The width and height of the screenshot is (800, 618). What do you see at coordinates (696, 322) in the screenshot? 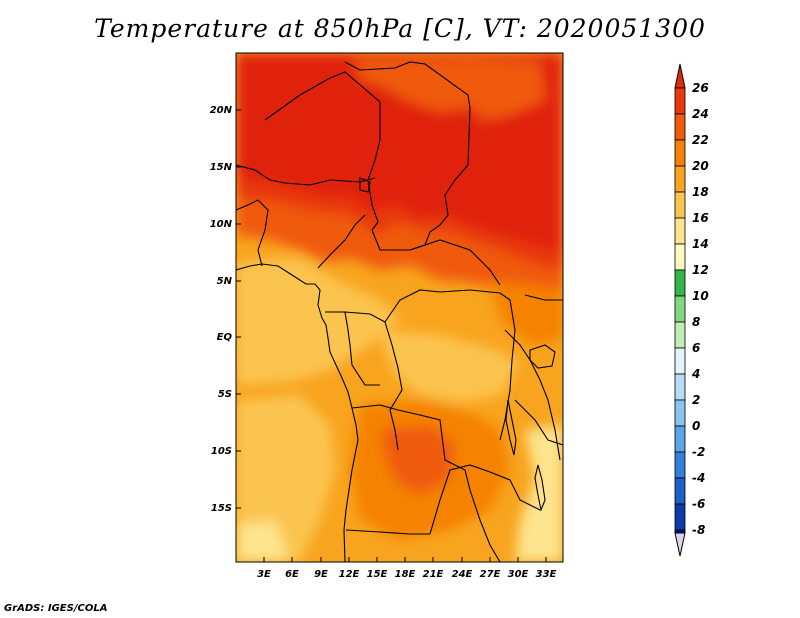
I see `colorbar-label: 8` at bounding box center [696, 322].